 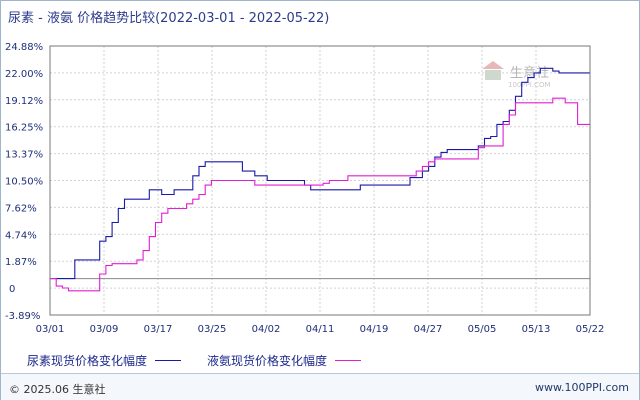 I want to click on x-tick-label: 03/09, so click(x=104, y=329).